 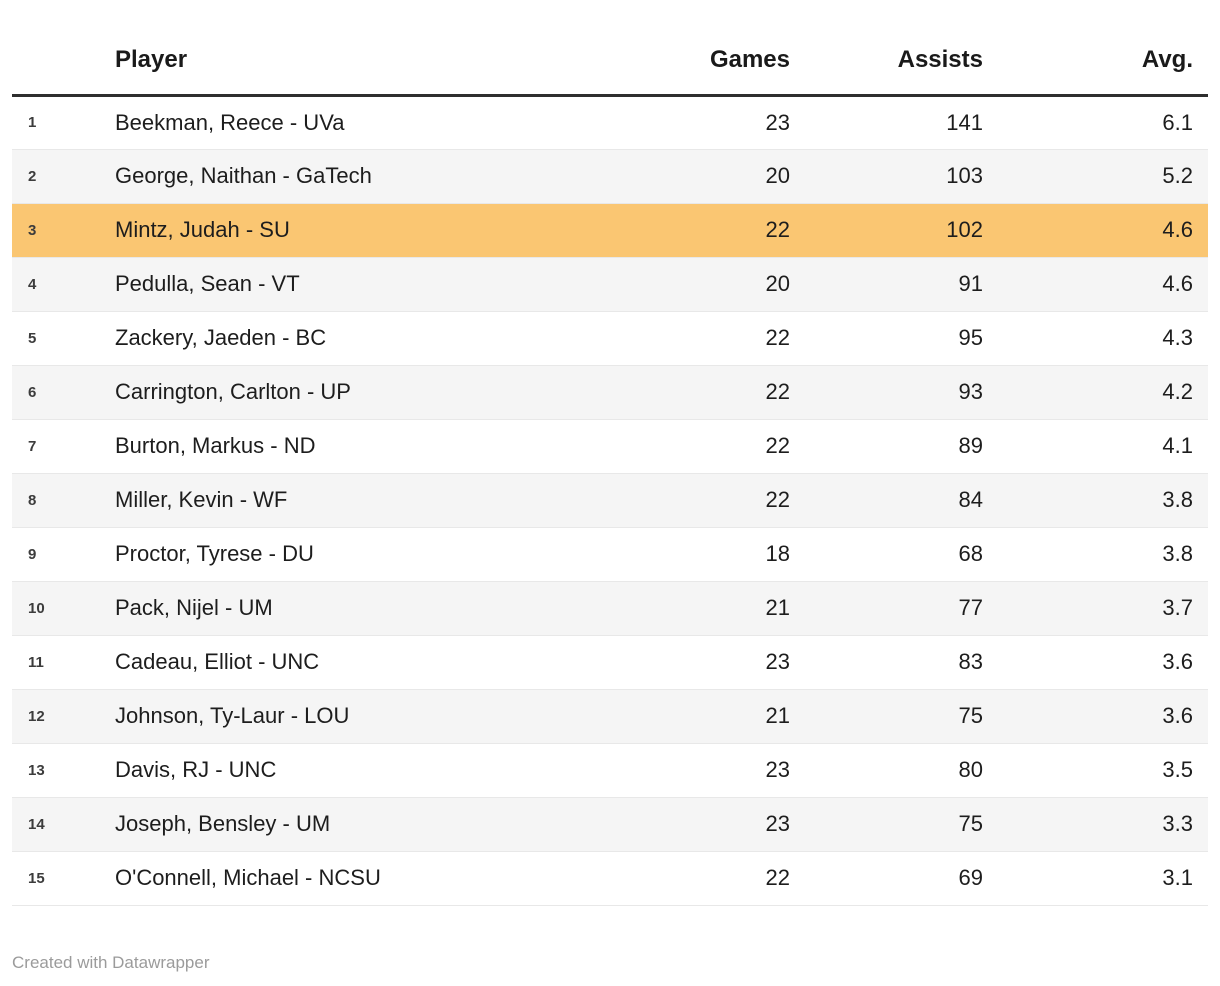 I want to click on player-cell: O'Connell, Michael - NCSU, so click(x=377, y=878).